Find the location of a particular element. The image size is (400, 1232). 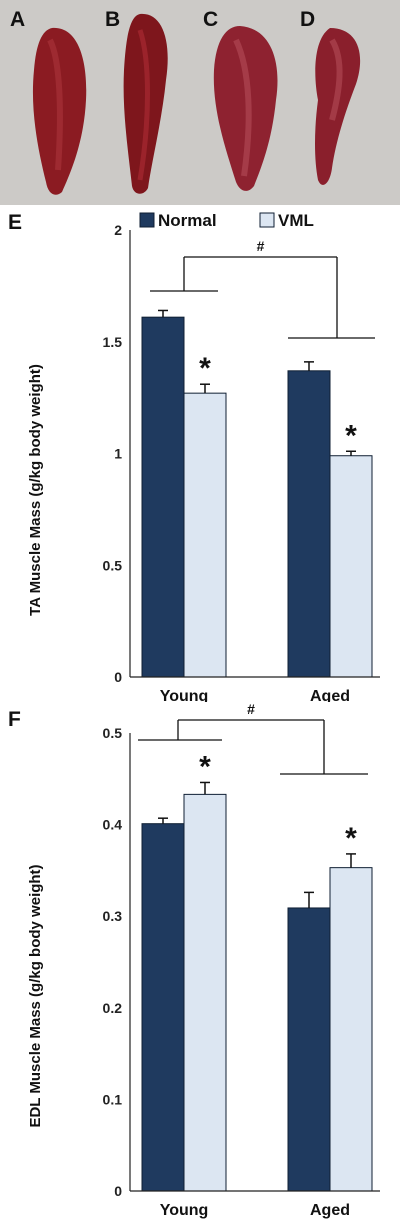

panel-label-e: E is located at coordinates (15, 222).